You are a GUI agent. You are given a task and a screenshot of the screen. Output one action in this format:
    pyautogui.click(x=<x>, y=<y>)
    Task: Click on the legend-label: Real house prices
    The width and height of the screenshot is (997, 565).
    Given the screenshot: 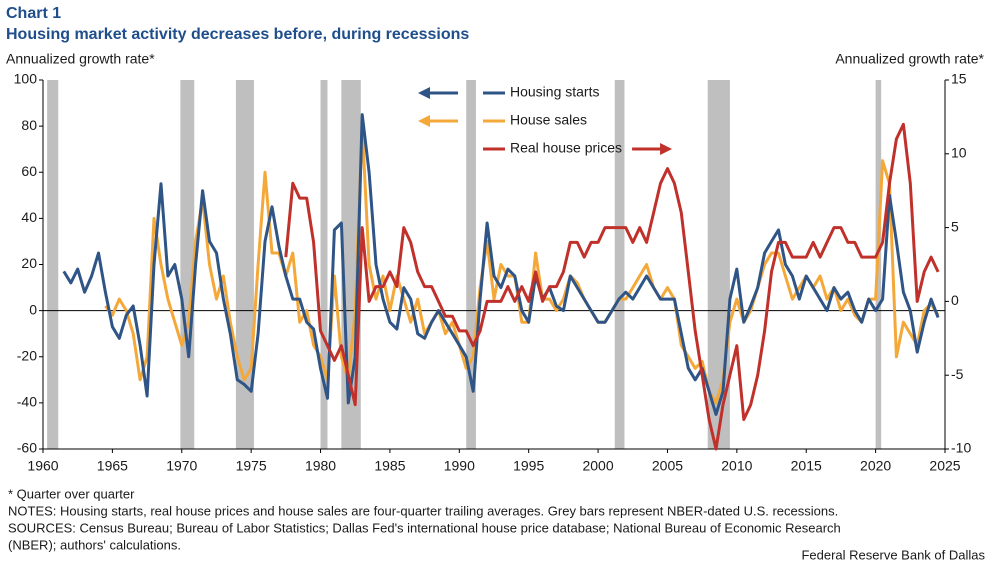 What is the action you would take?
    pyautogui.click(x=566, y=148)
    